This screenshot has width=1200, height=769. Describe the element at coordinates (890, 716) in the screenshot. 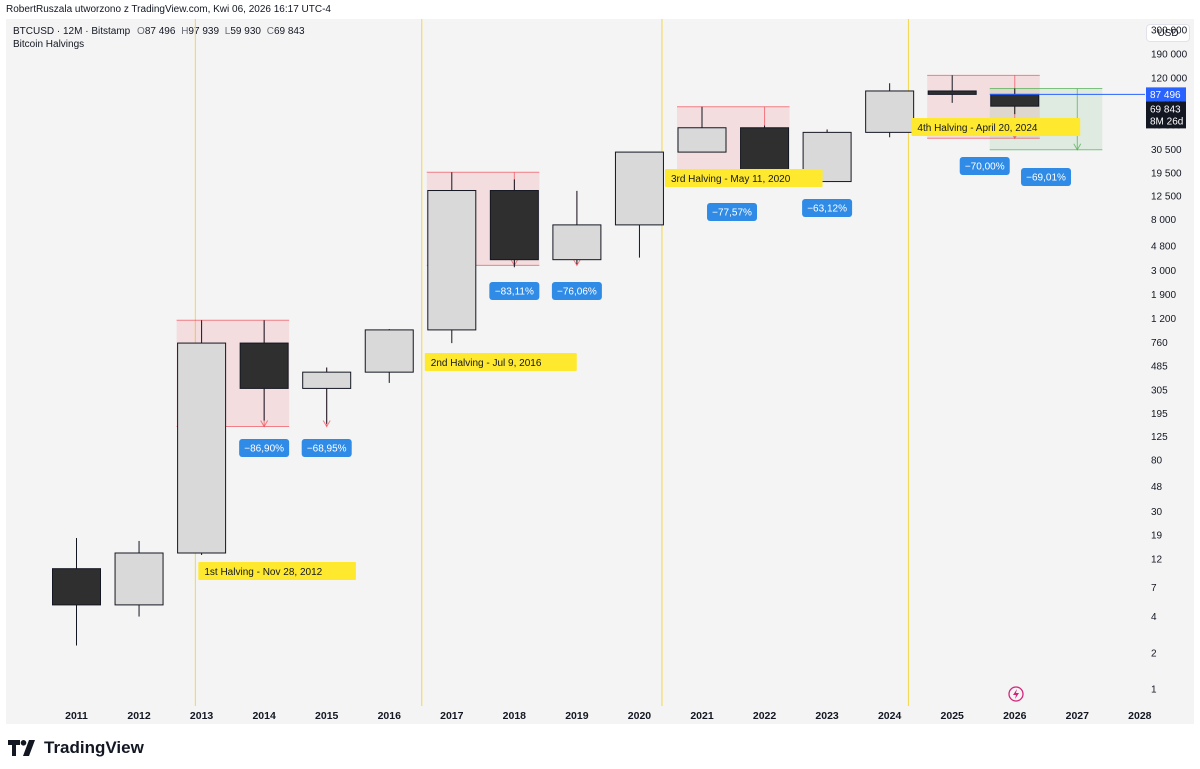

I see `x-tick-label: 2024` at that location.